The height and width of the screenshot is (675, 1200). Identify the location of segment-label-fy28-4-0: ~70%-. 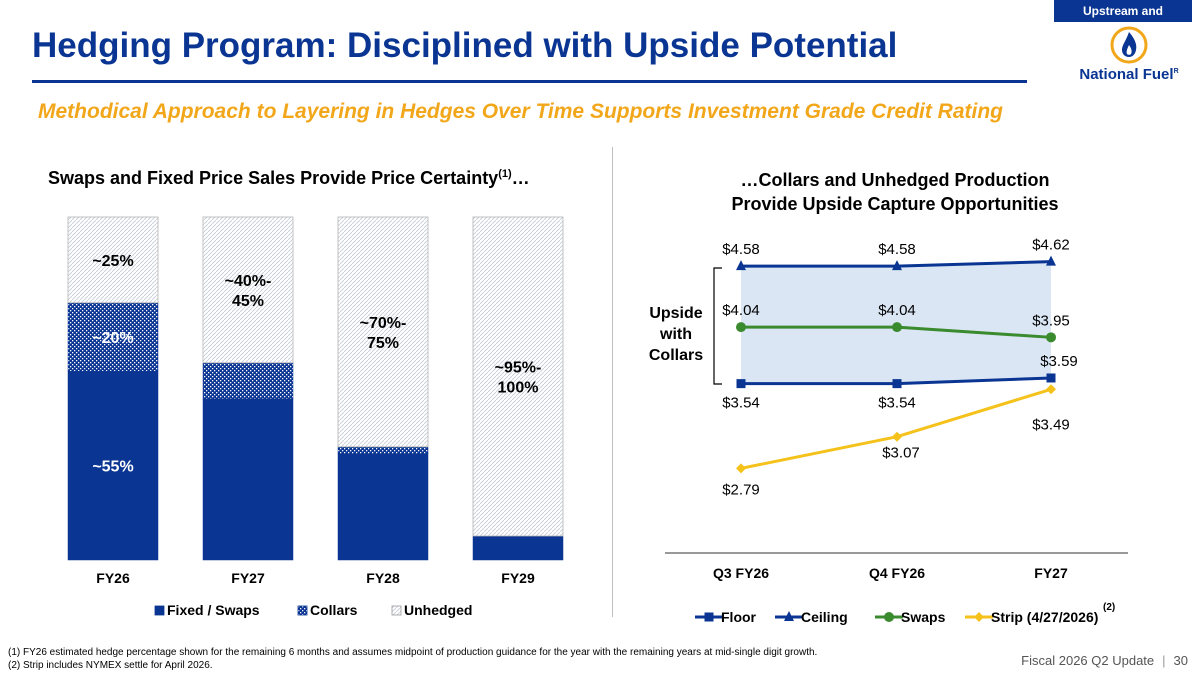
(383, 323).